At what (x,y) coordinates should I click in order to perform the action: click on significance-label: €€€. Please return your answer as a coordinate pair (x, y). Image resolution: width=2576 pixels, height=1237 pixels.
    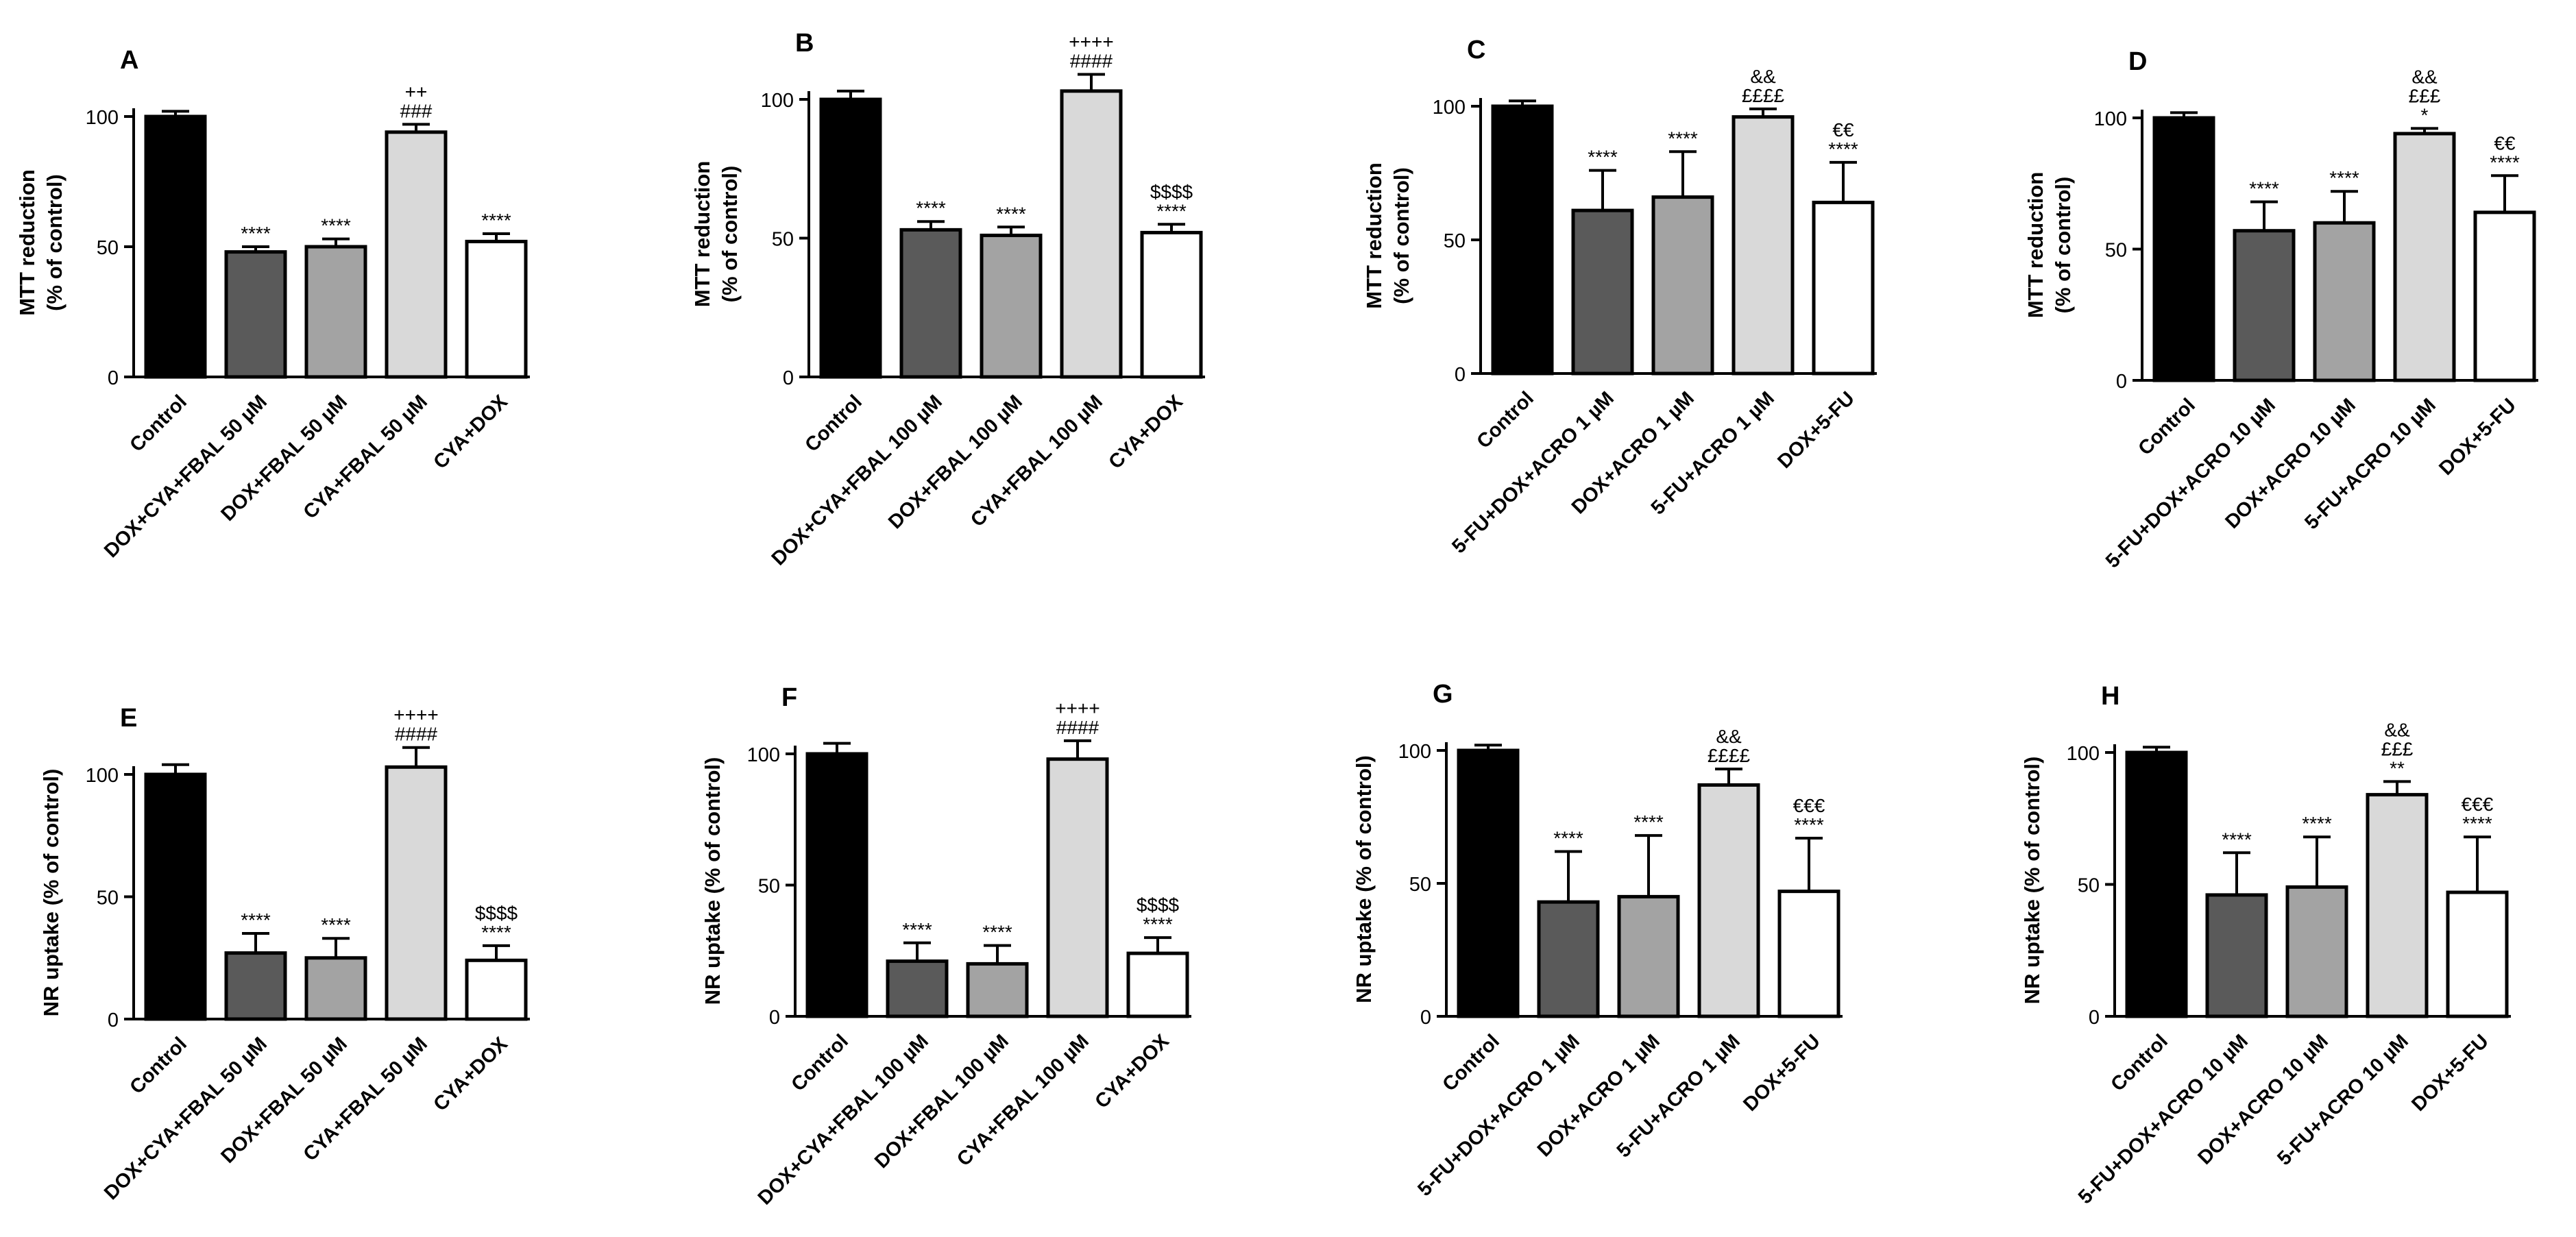
    Looking at the image, I should click on (1809, 805).